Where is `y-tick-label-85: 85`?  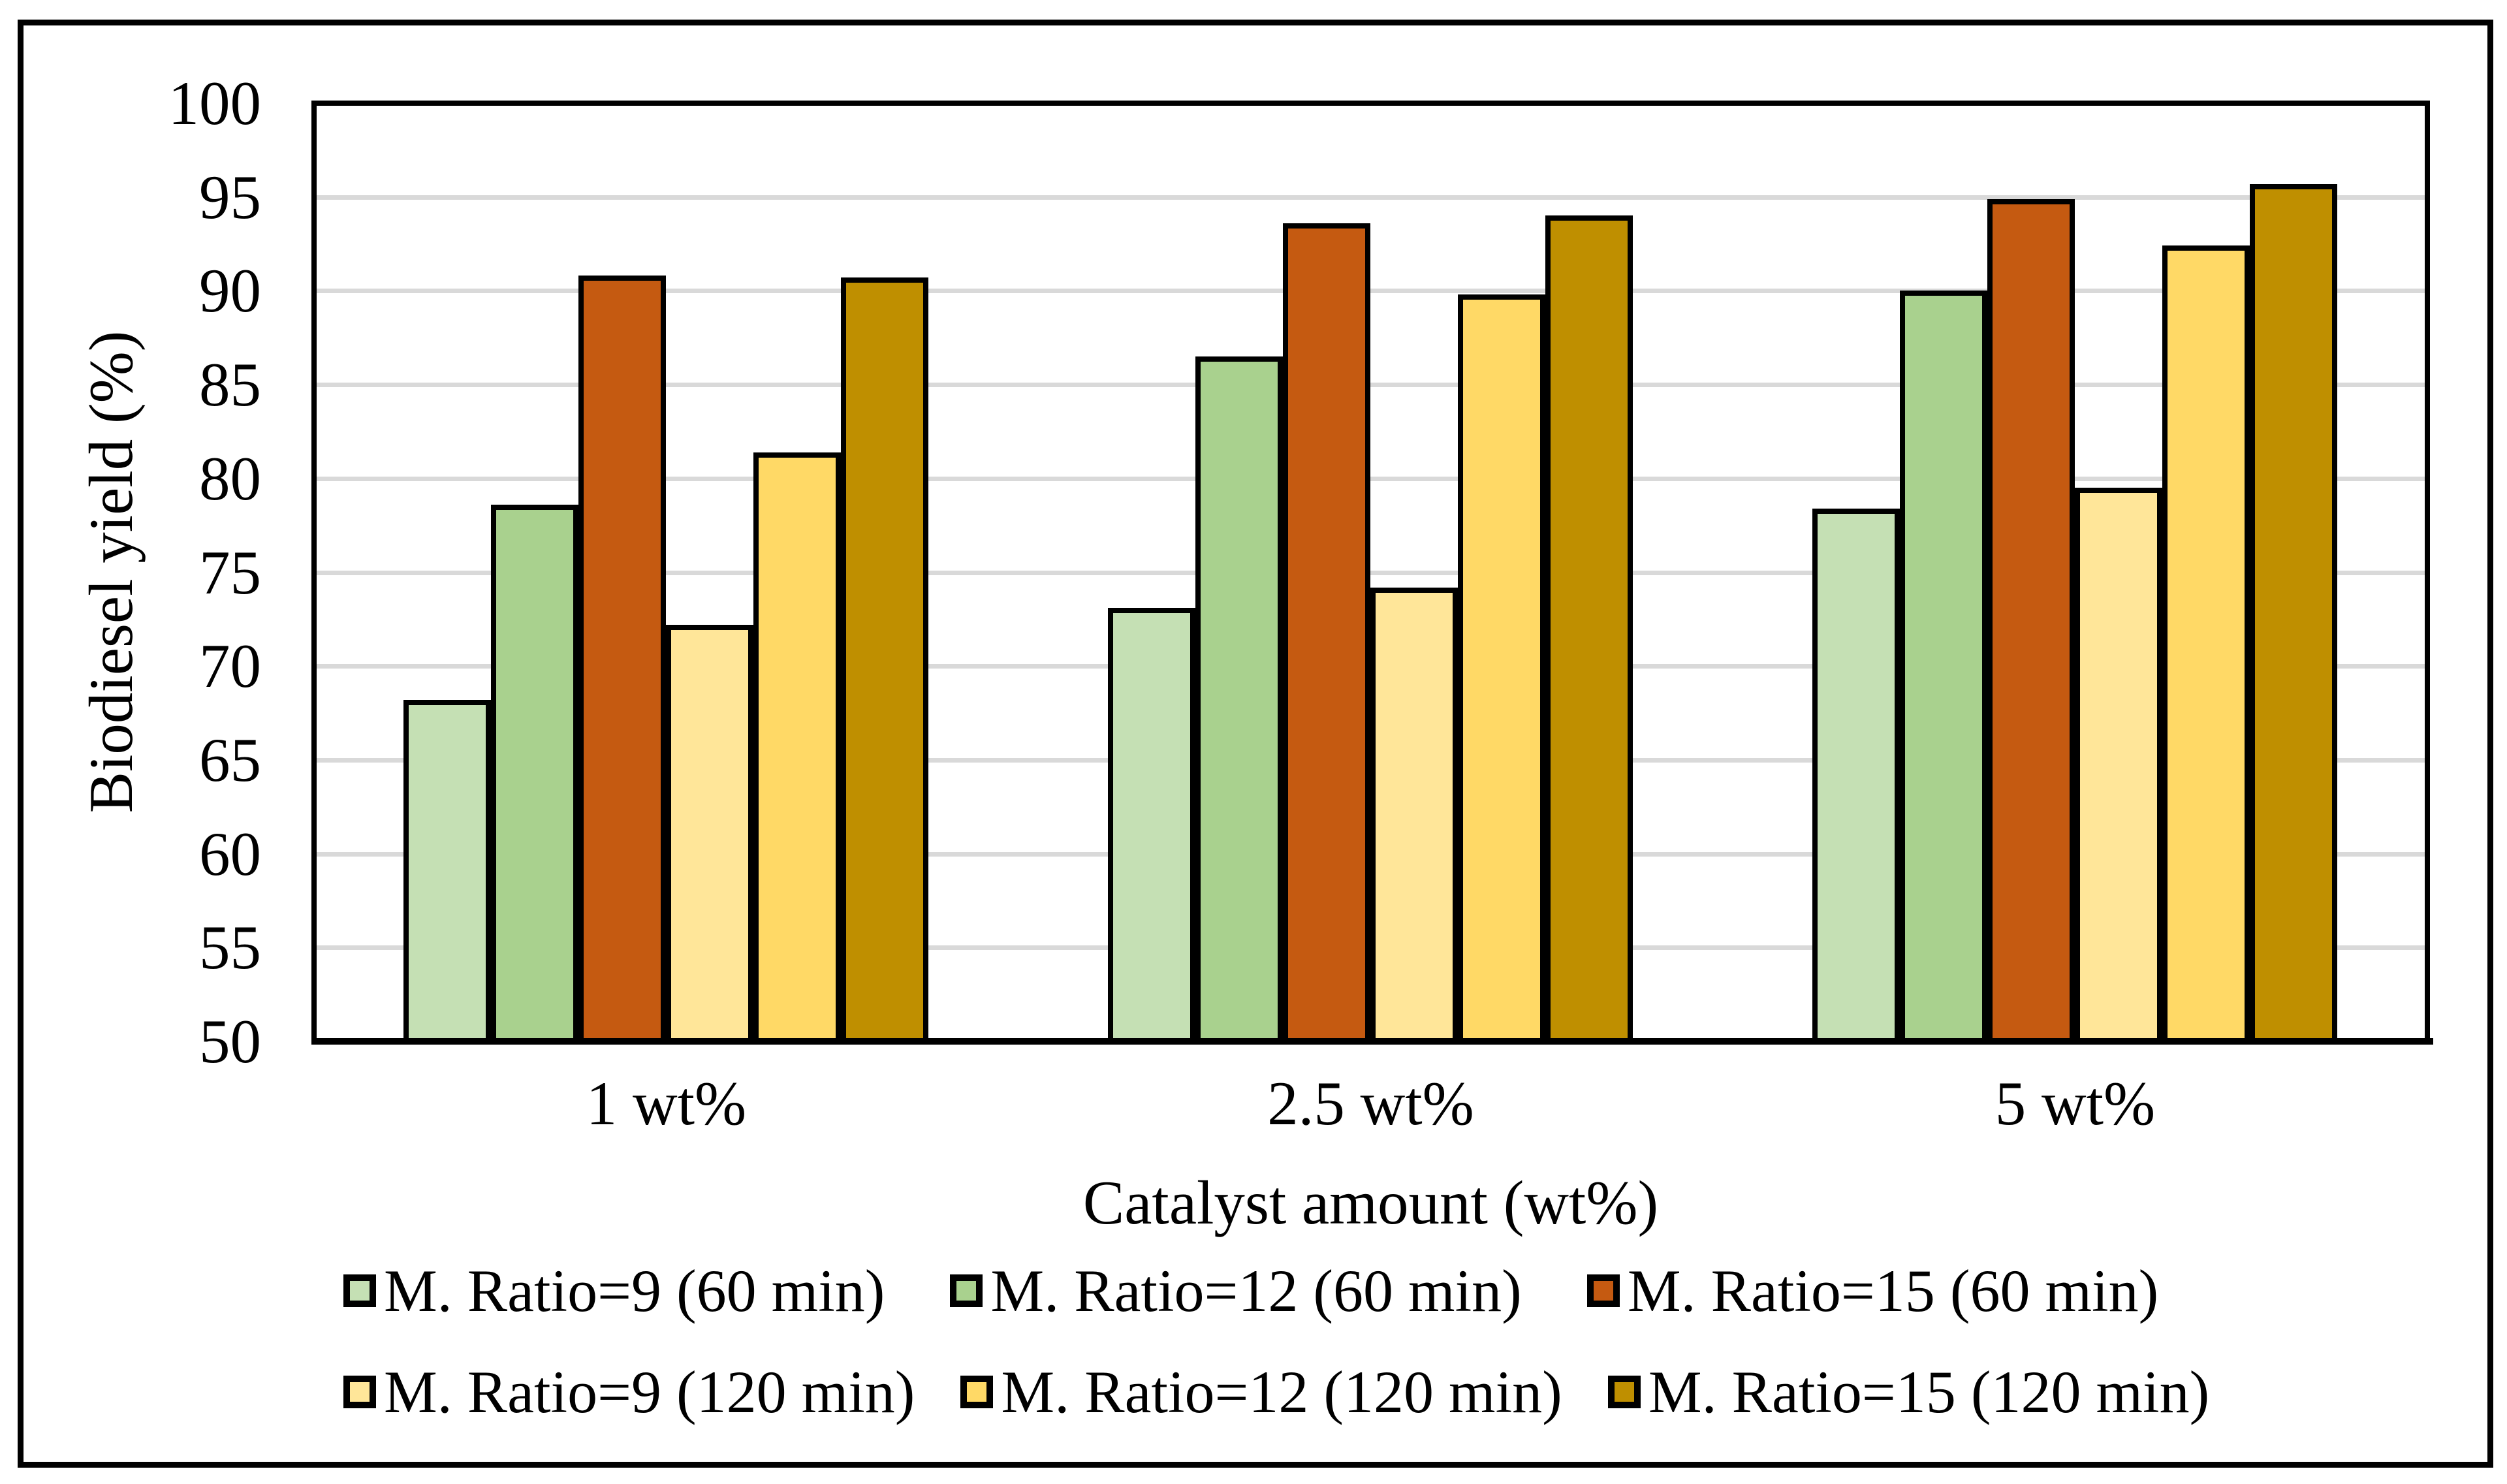
y-tick-label-85: 85 is located at coordinates (230, 384).